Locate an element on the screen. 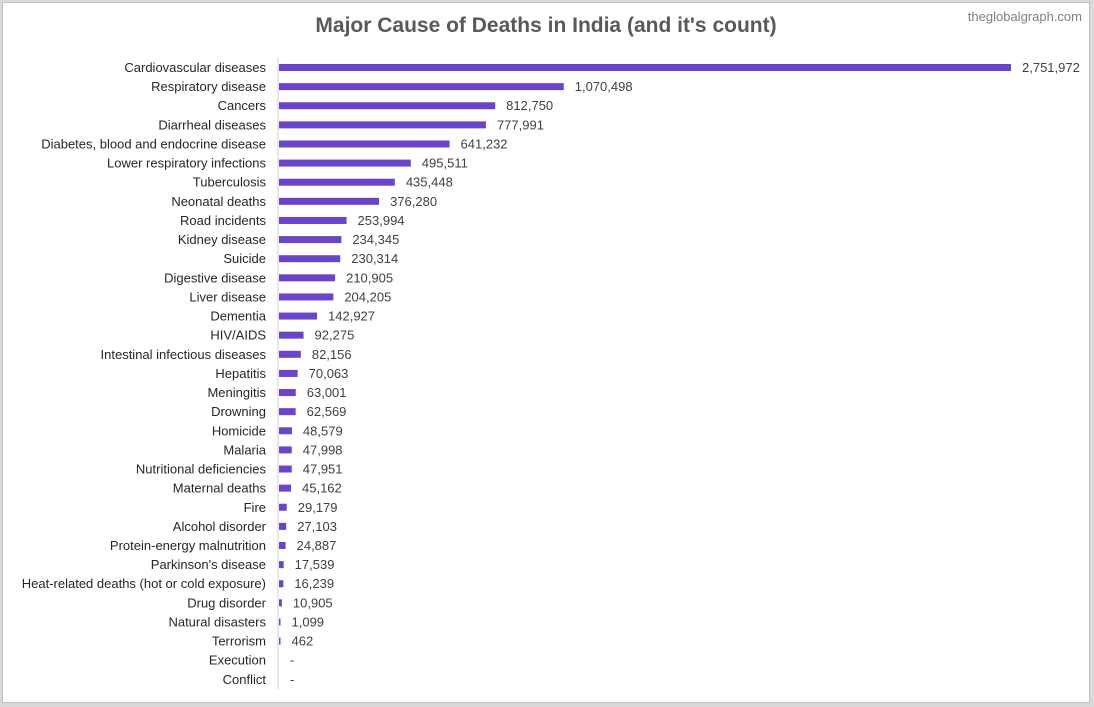 This screenshot has width=1094, height=707. category-label: Road incidents is located at coordinates (223, 220).